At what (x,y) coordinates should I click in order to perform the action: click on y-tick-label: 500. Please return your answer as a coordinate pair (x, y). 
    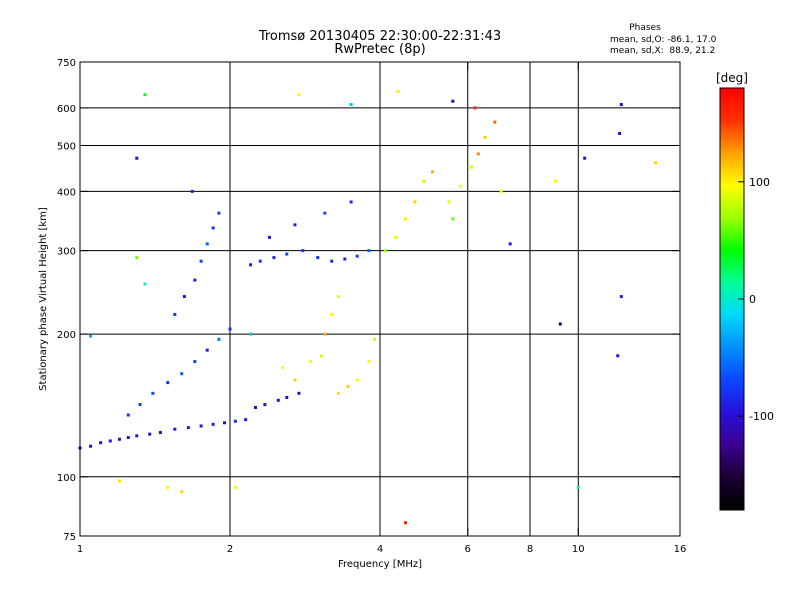
    Looking at the image, I should click on (66, 146).